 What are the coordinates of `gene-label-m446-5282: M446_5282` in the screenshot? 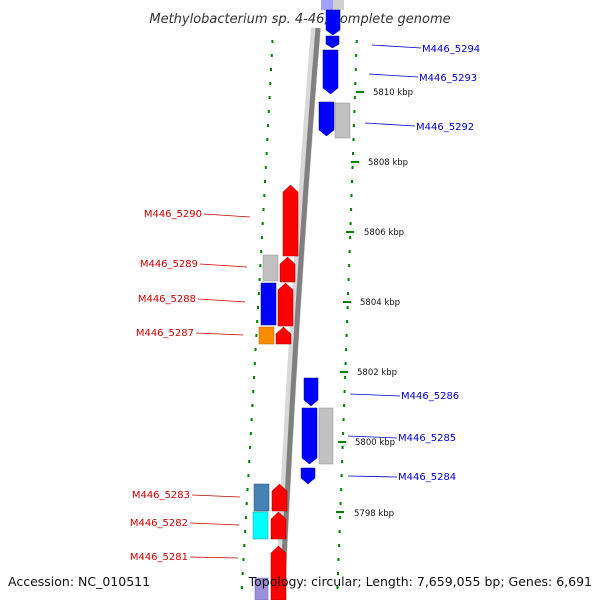 It's located at (159, 523).